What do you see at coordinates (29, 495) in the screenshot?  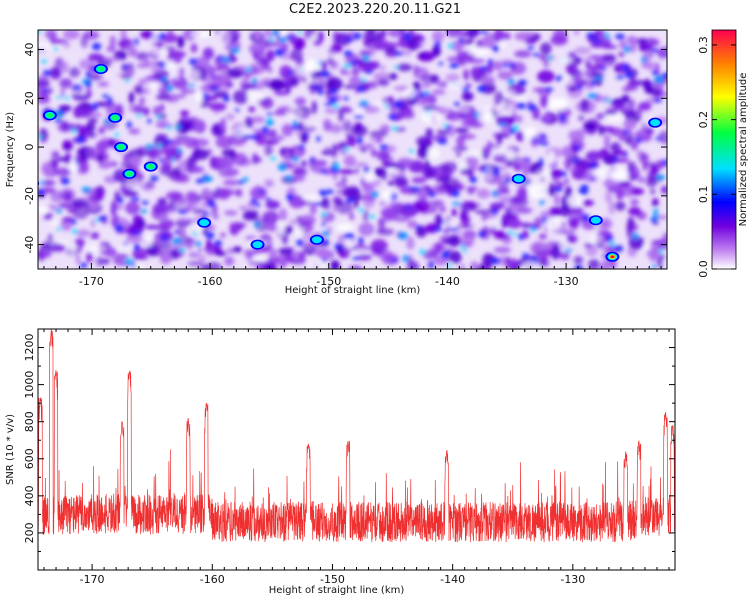 I see `y-tick-label: 400` at bounding box center [29, 495].